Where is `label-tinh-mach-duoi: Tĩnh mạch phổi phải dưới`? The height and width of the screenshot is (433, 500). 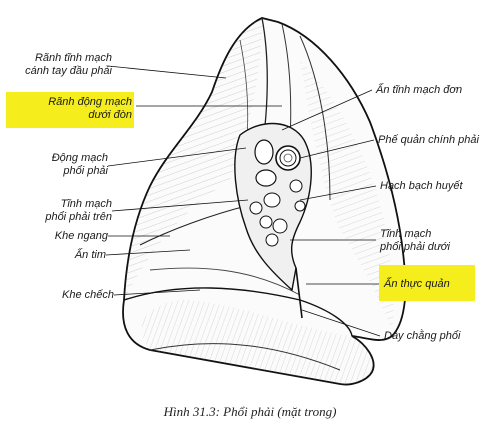
label-tinh-mach-duoi: Tĩnh mạch phổi phải dưới is located at coordinates (415, 241).